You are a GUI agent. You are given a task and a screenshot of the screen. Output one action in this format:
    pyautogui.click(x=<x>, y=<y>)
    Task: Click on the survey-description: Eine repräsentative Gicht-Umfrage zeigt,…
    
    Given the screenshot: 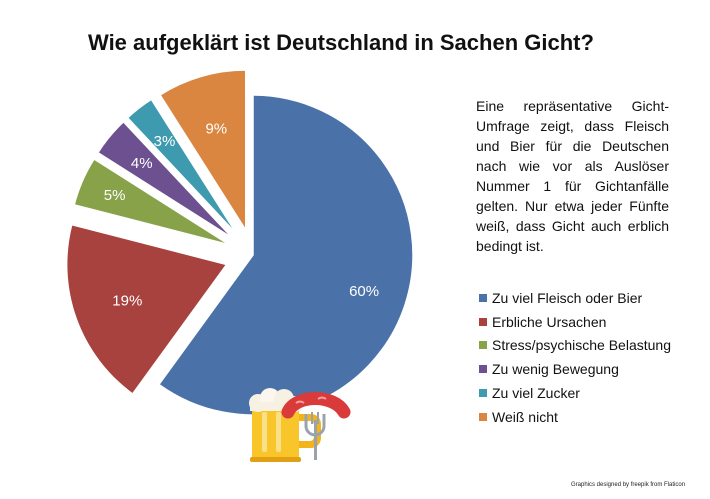 What is the action you would take?
    pyautogui.click(x=572, y=176)
    